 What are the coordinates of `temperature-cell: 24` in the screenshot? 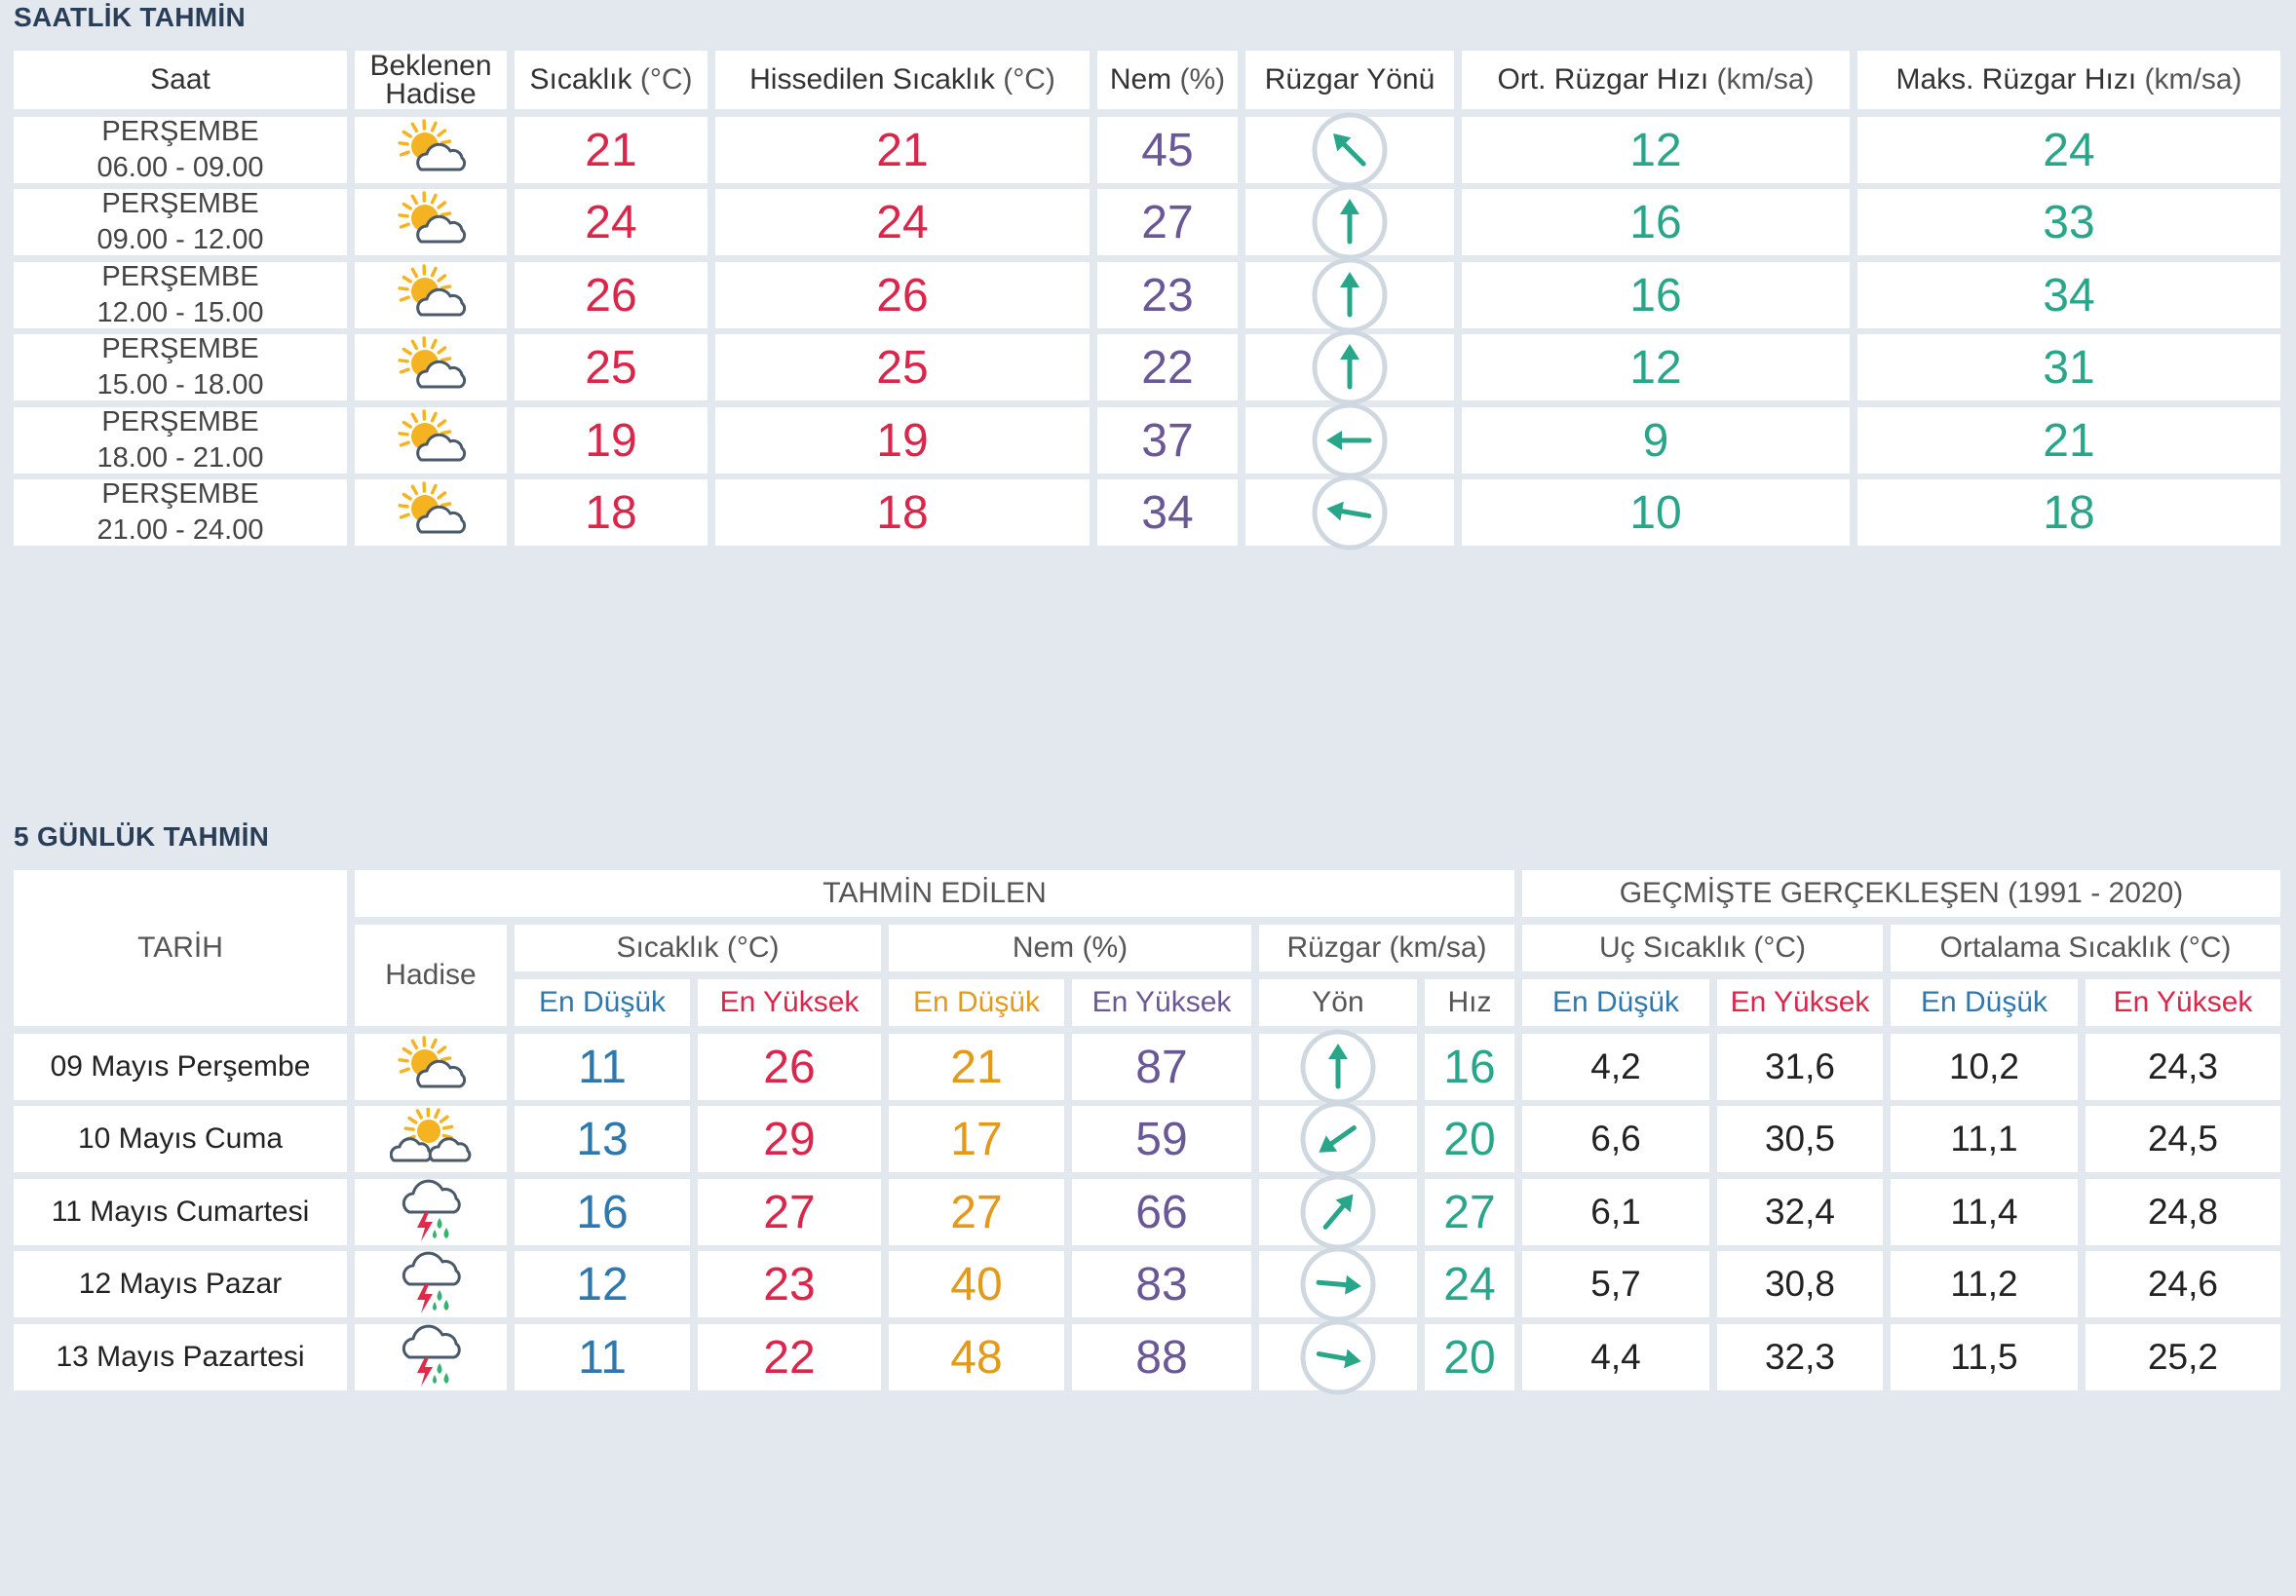 It's located at (611, 222).